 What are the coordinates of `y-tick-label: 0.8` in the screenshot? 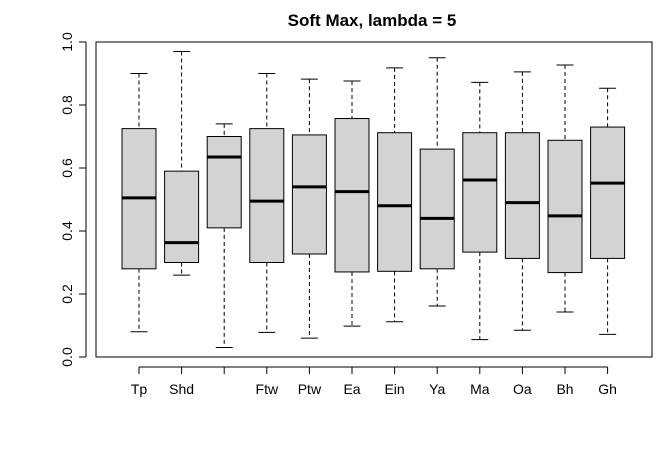 It's located at (67, 105).